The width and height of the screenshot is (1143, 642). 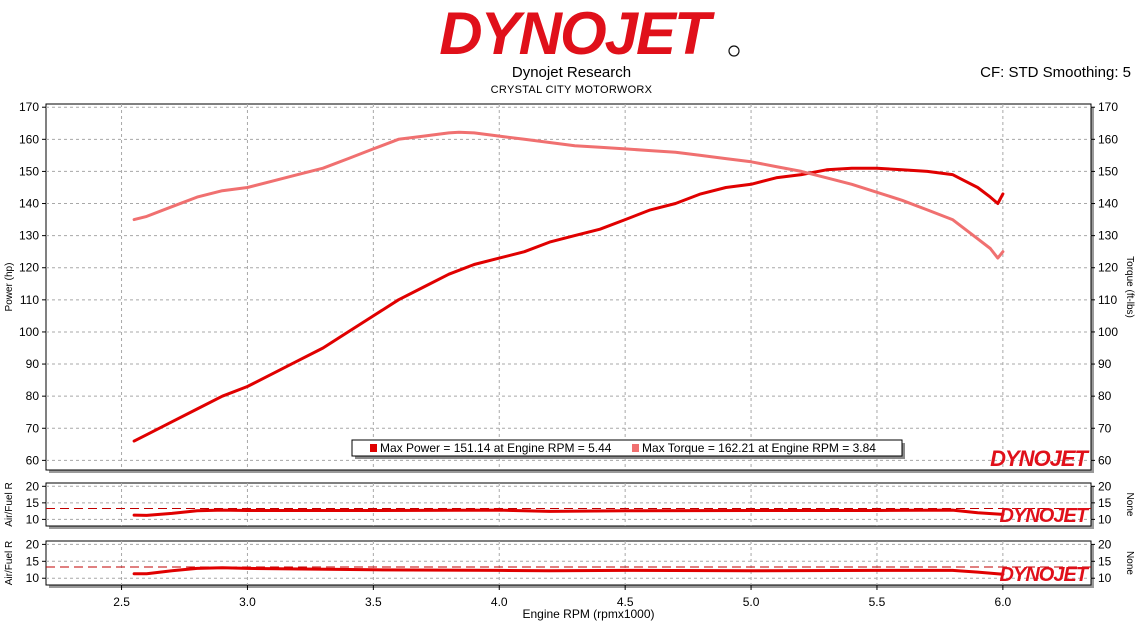 I want to click on chart-title: Dynojet Research, so click(x=571, y=72).